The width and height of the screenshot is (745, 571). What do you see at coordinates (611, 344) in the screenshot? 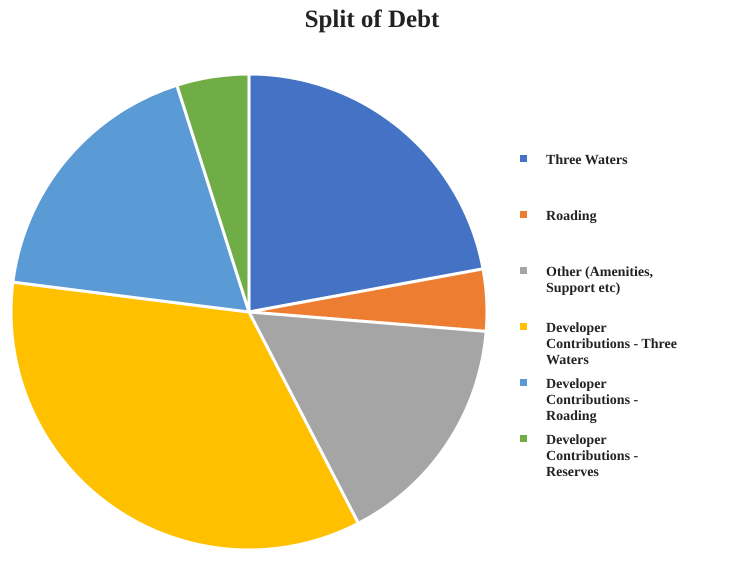
I see `legend-label: Developer Contributions - Three Waters` at bounding box center [611, 344].